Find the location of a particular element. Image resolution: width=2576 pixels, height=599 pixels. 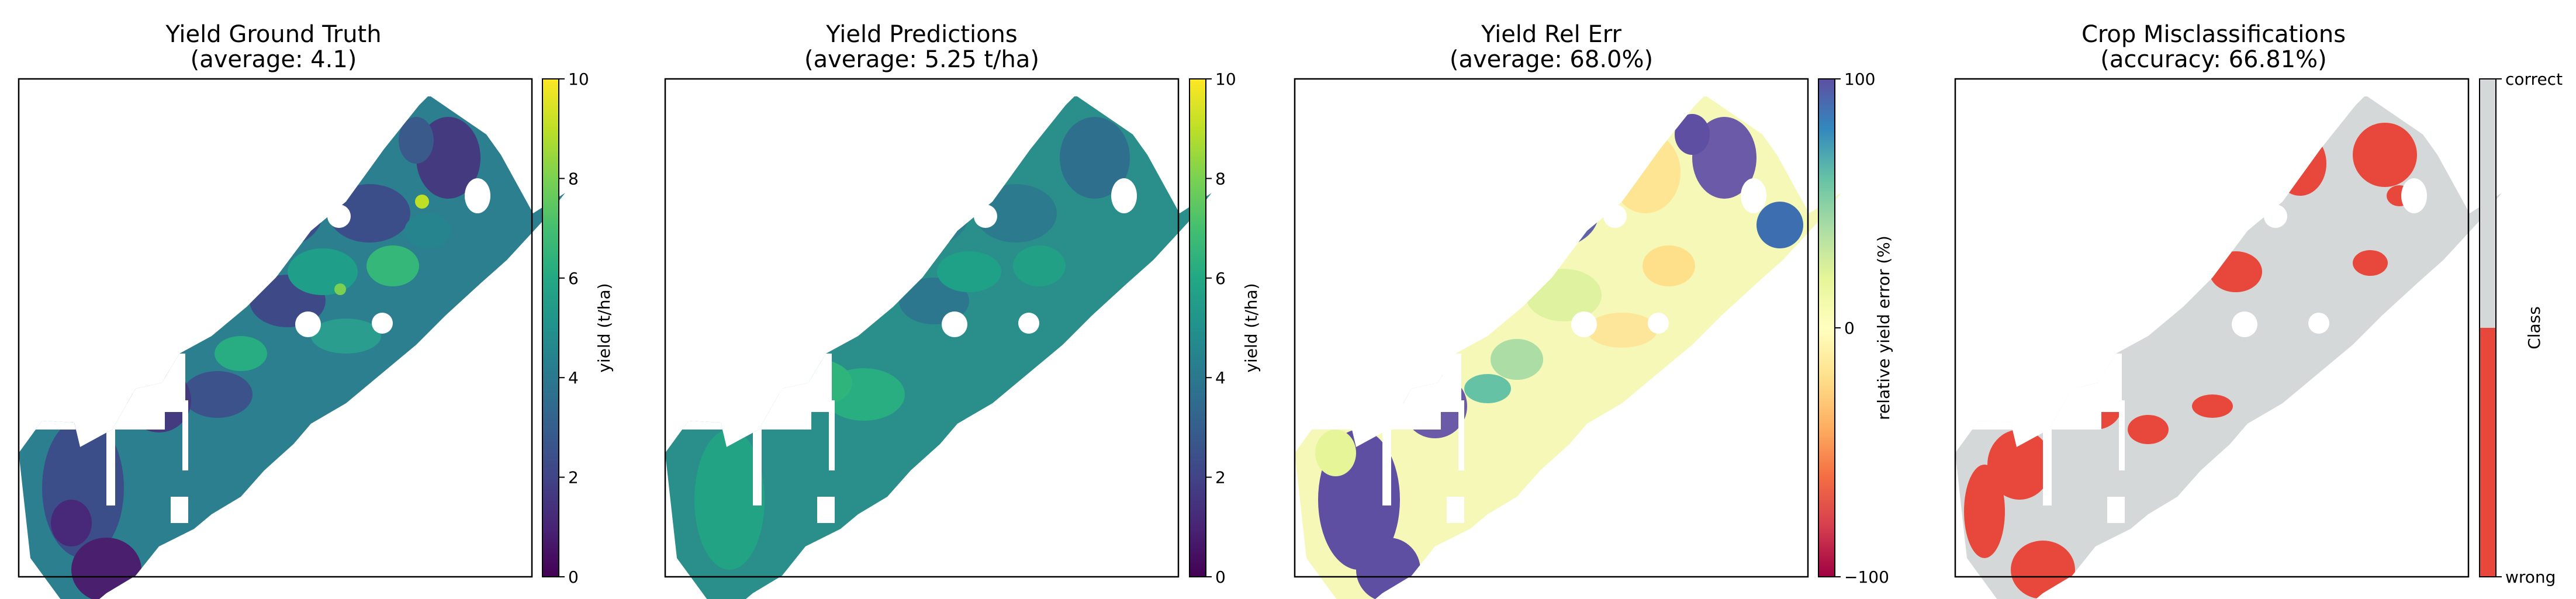

colorbar-yield-rel-err: −100 0 100 relative yield error (%) is located at coordinates (1855, 328).